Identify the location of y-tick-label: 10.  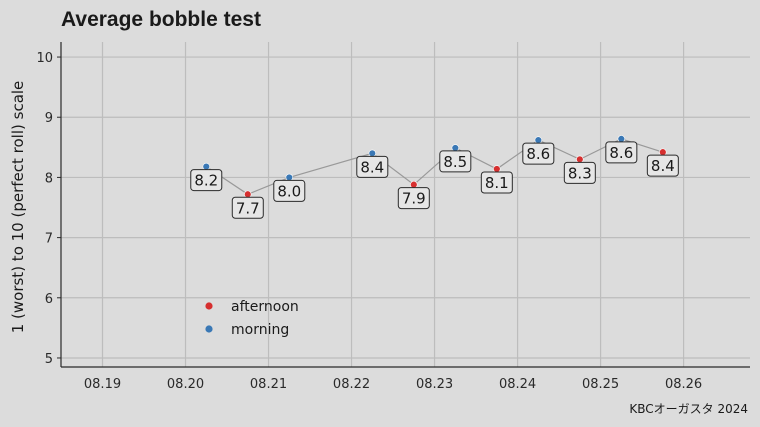
(44, 58).